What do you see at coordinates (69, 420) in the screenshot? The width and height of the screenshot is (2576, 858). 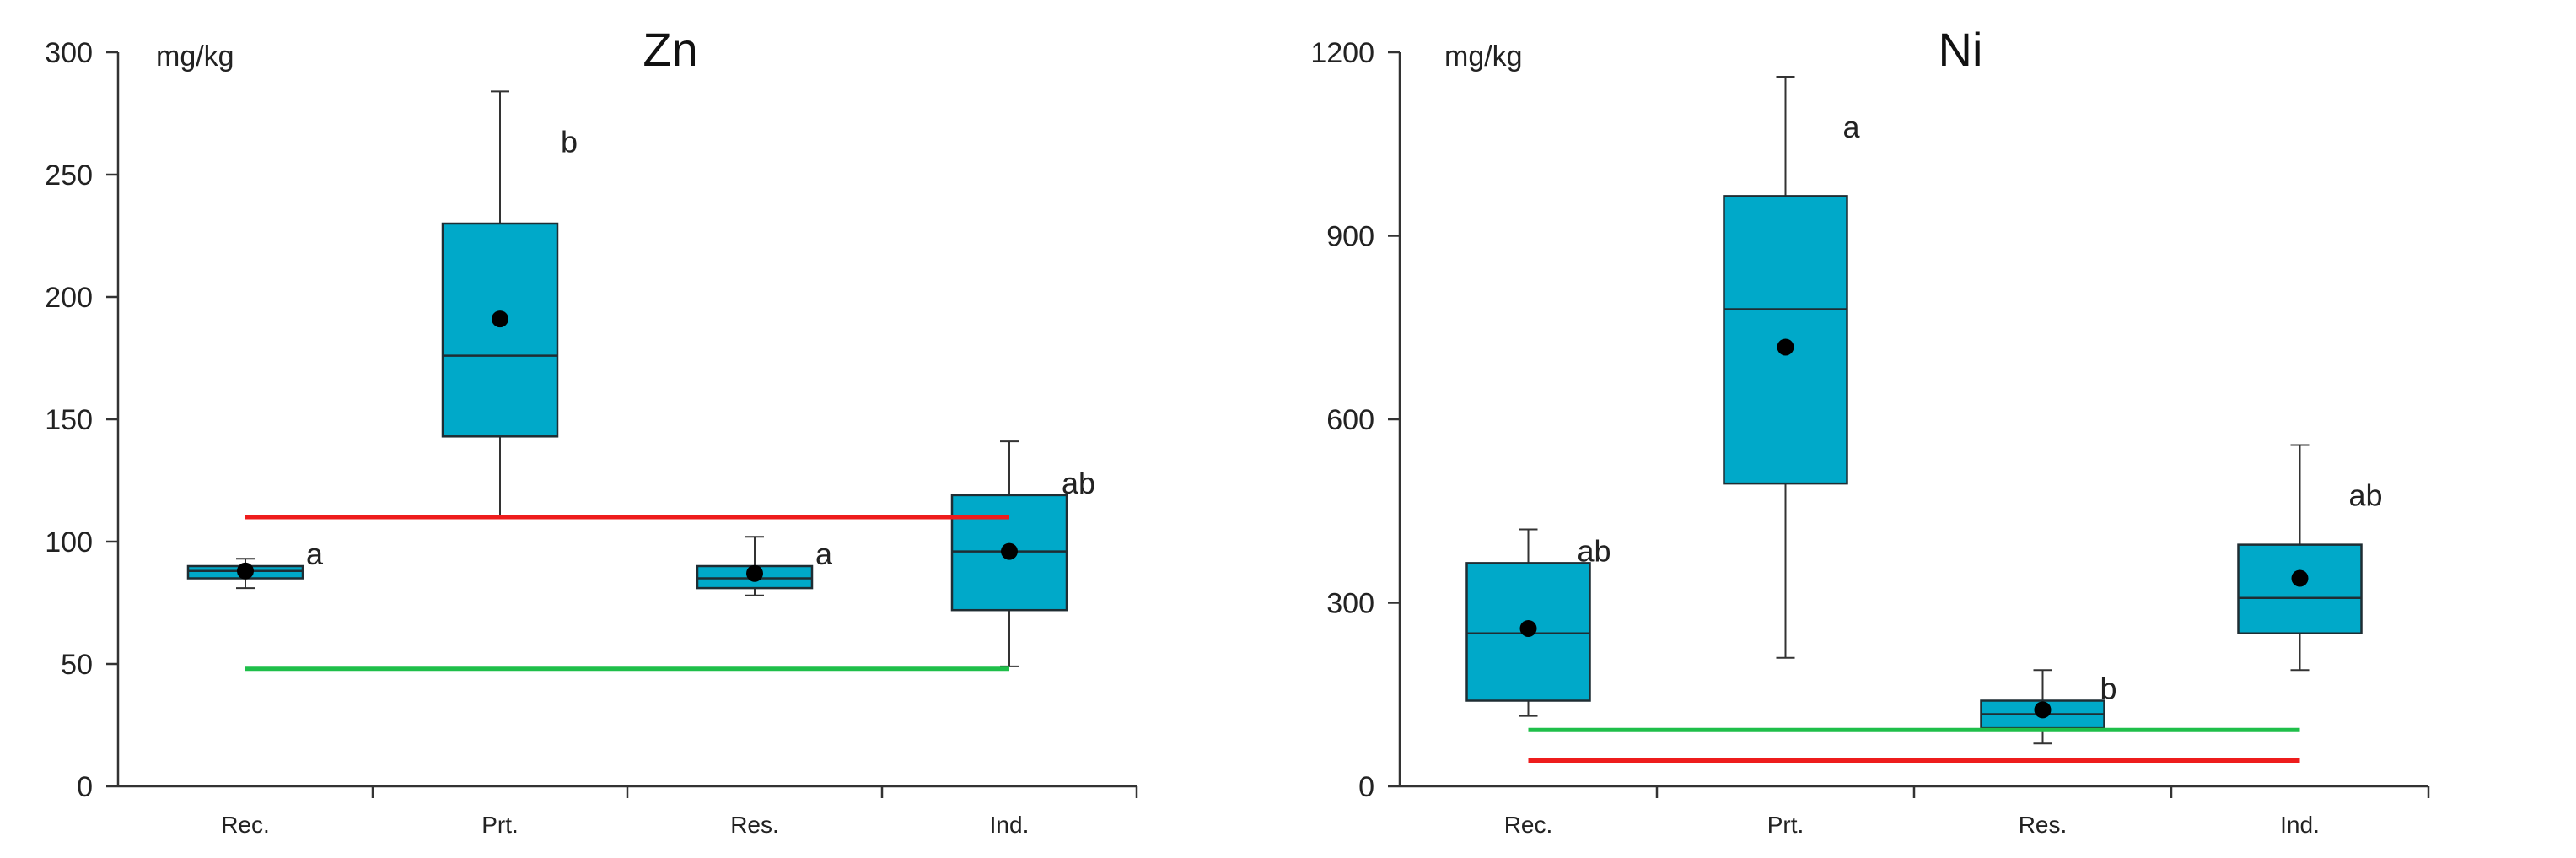 I see `y-tick-label: 150` at bounding box center [69, 420].